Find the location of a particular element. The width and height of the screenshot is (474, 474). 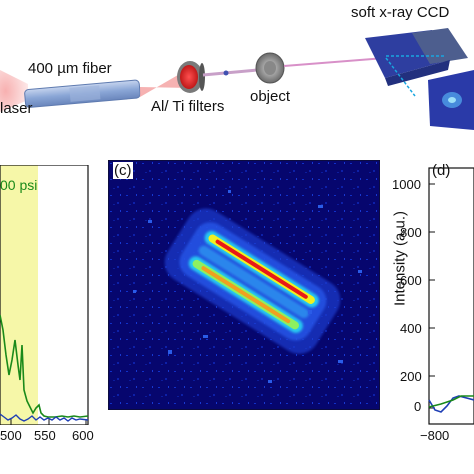

stripe-pattern is located at coordinates (252, 281).